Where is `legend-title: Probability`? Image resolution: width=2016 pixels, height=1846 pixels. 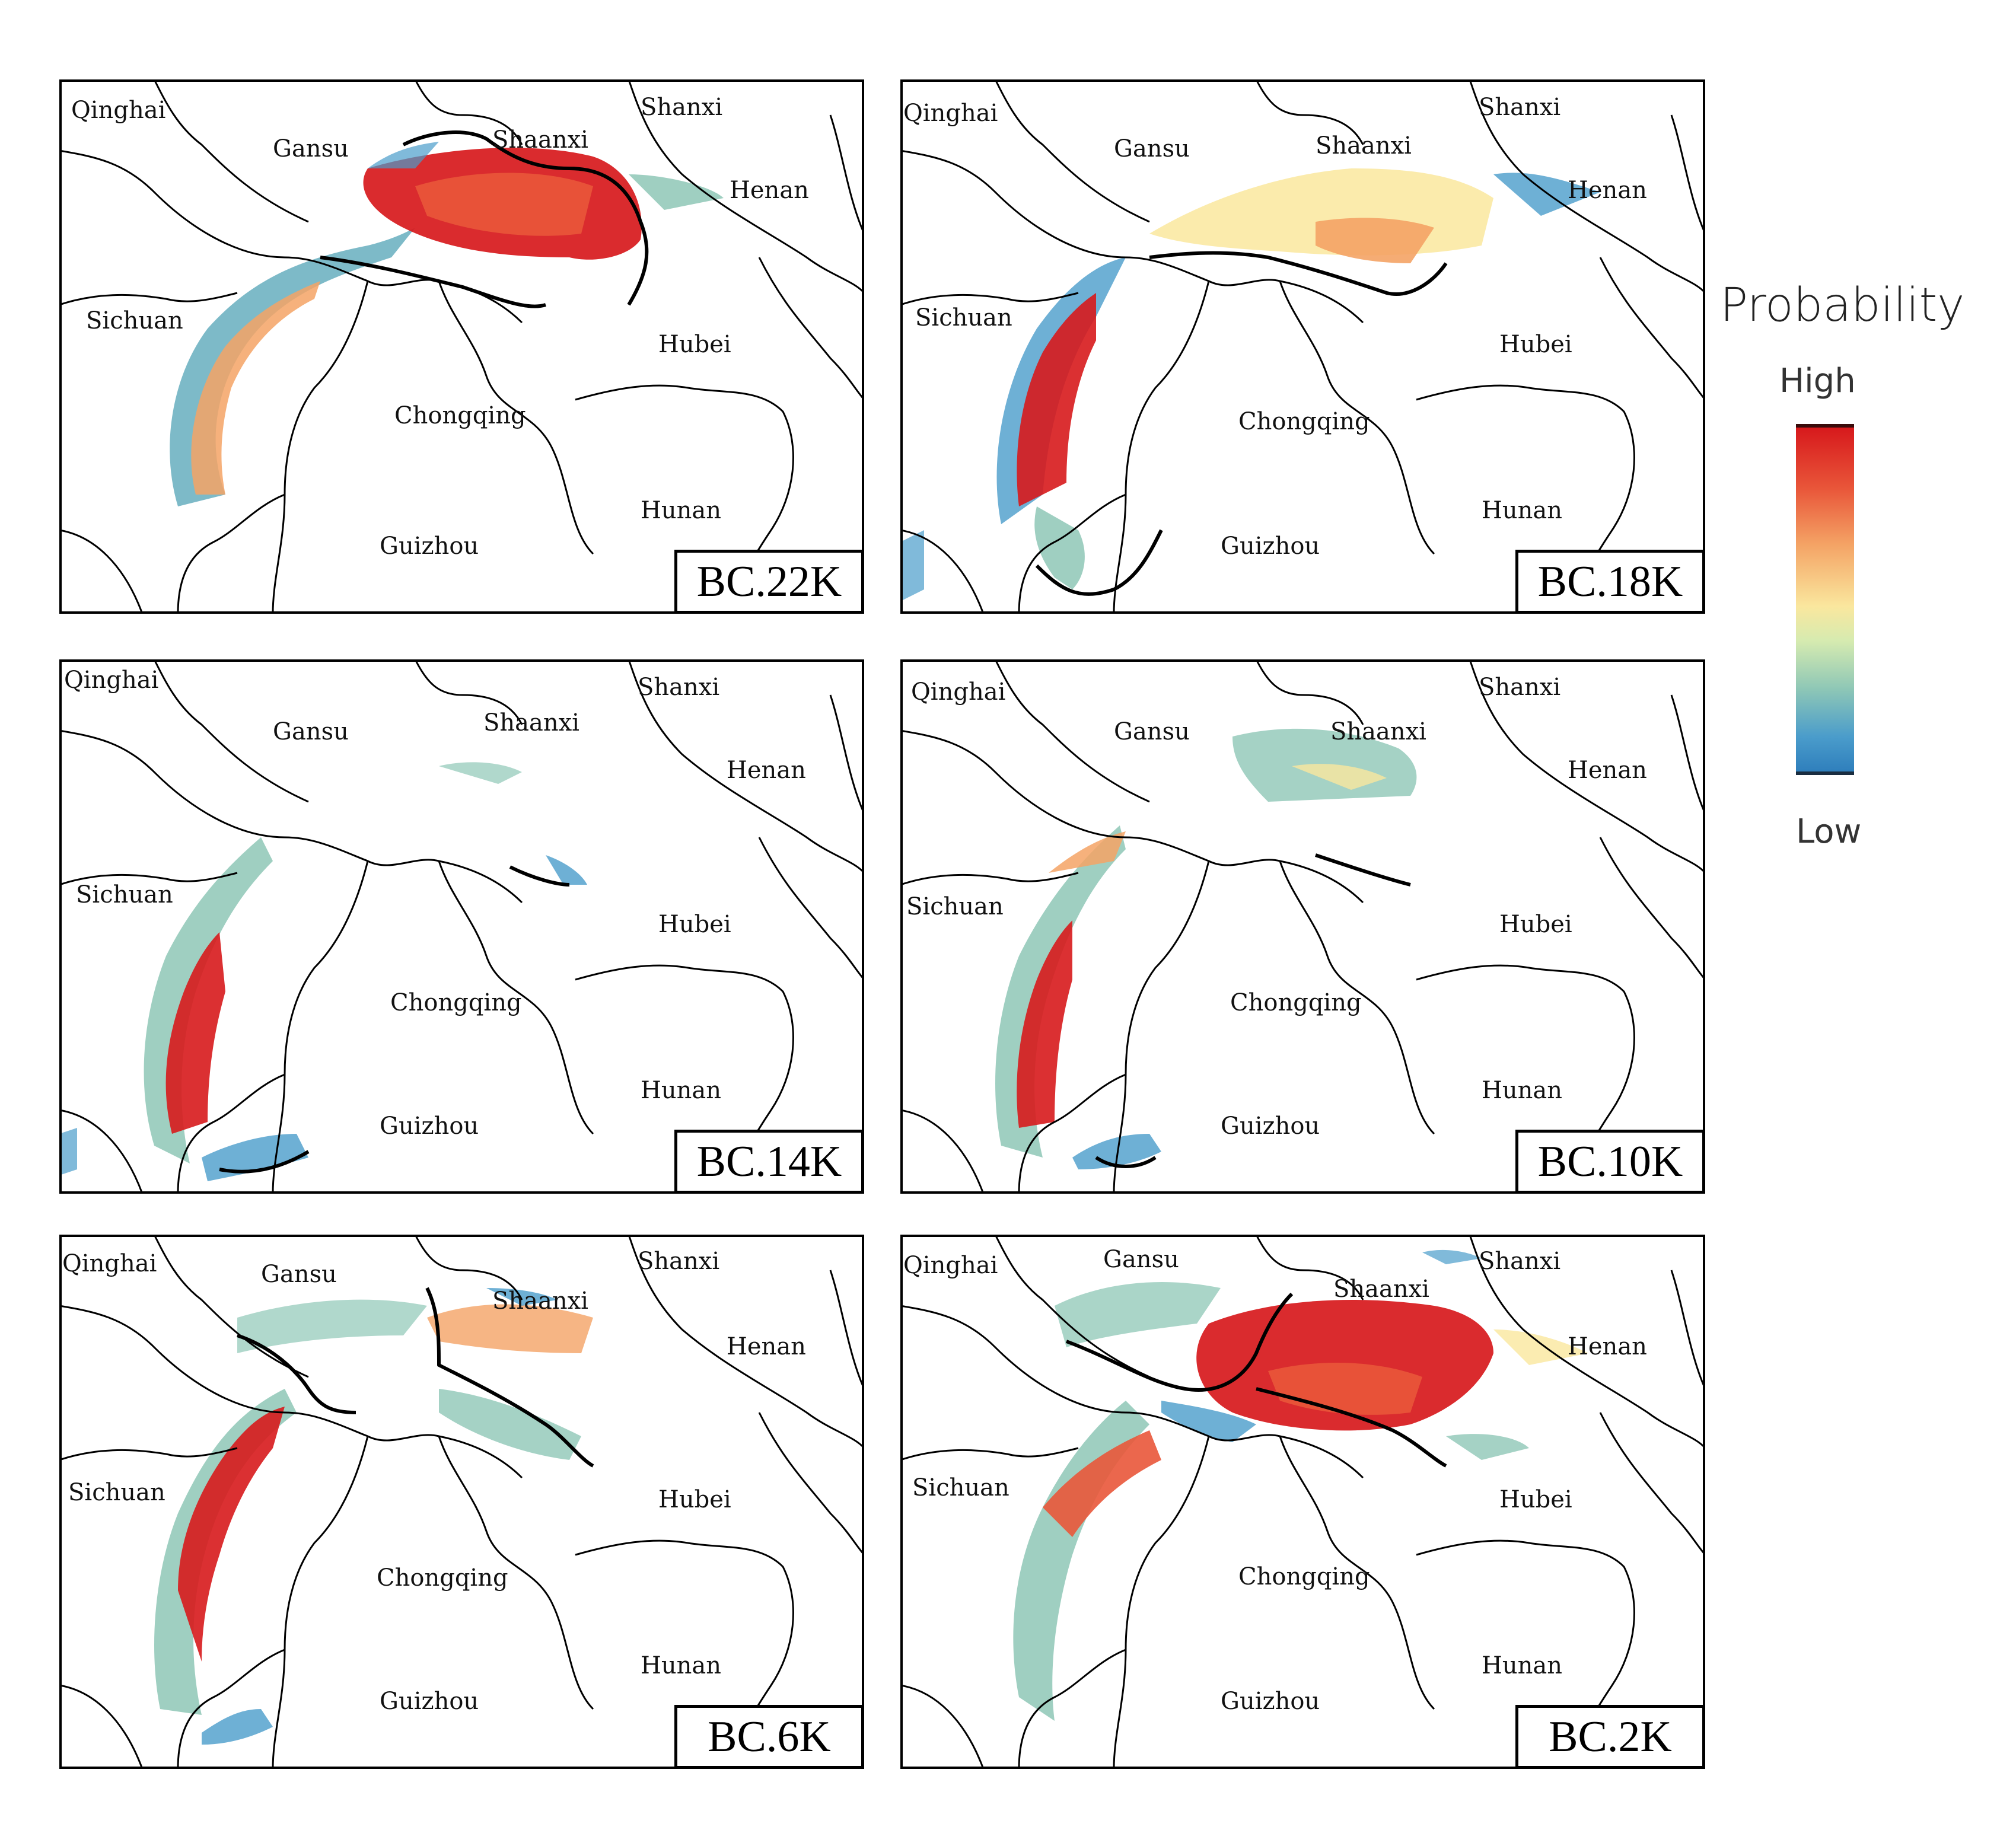 legend-title: Probability is located at coordinates (1842, 305).